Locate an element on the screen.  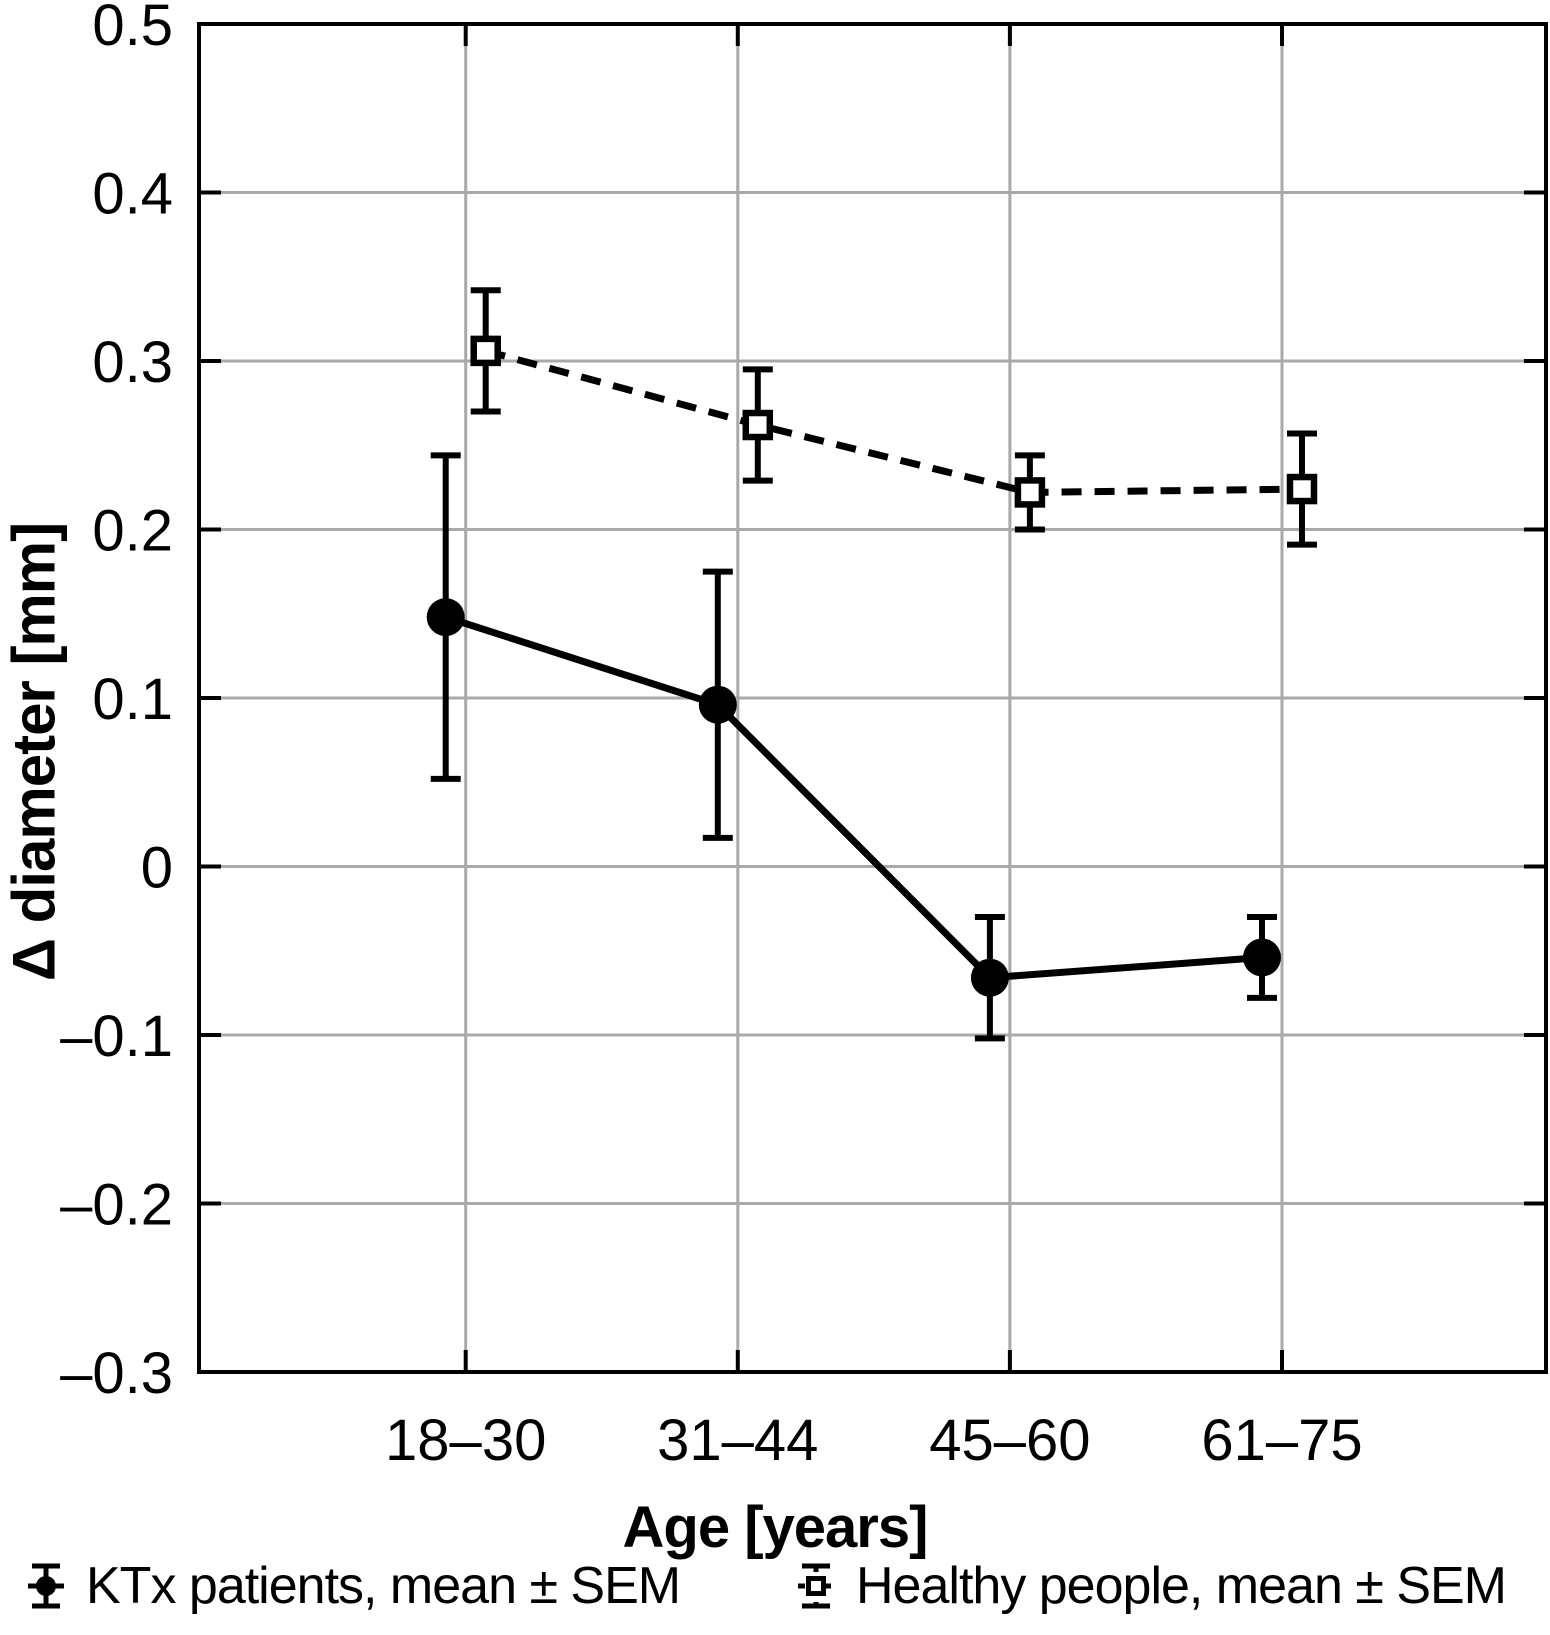
healthy-line is located at coordinates (893, 421).